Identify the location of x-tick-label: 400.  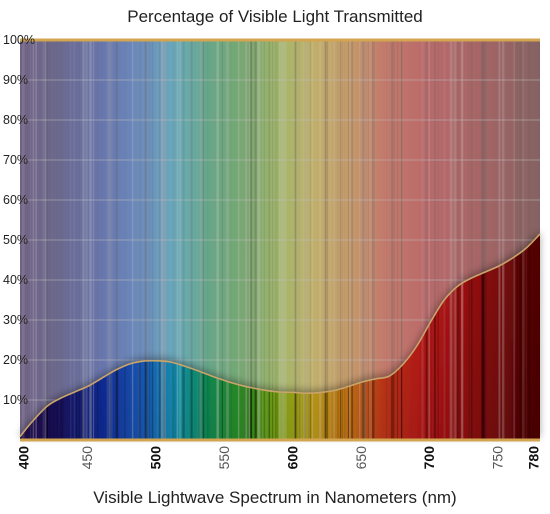
(24, 458).